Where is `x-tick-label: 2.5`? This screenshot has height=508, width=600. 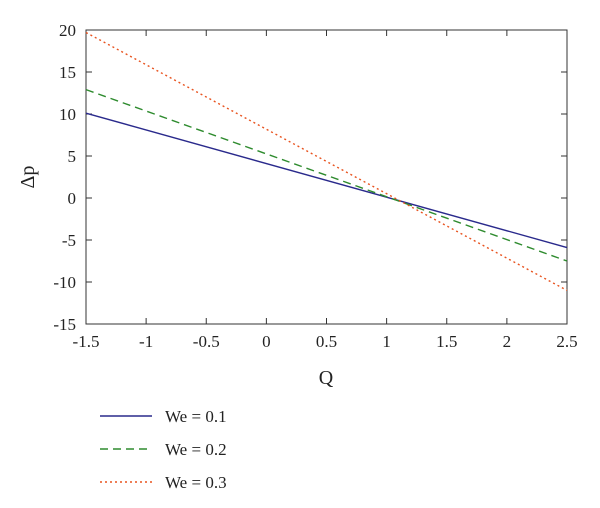 x-tick-label: 2.5 is located at coordinates (566, 341).